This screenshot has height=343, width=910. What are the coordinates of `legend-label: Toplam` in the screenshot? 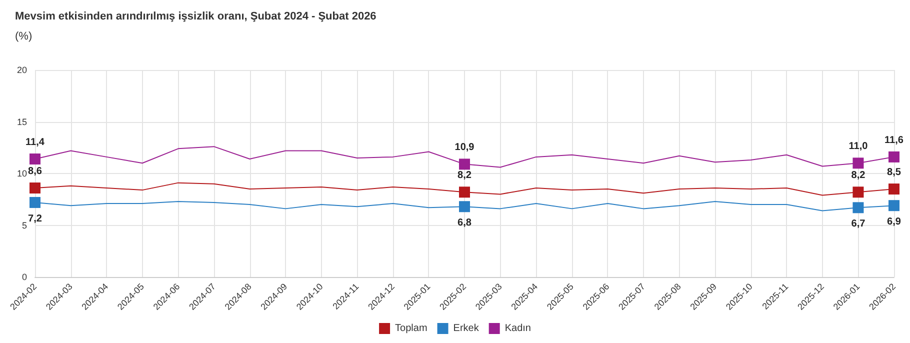 It's located at (411, 328).